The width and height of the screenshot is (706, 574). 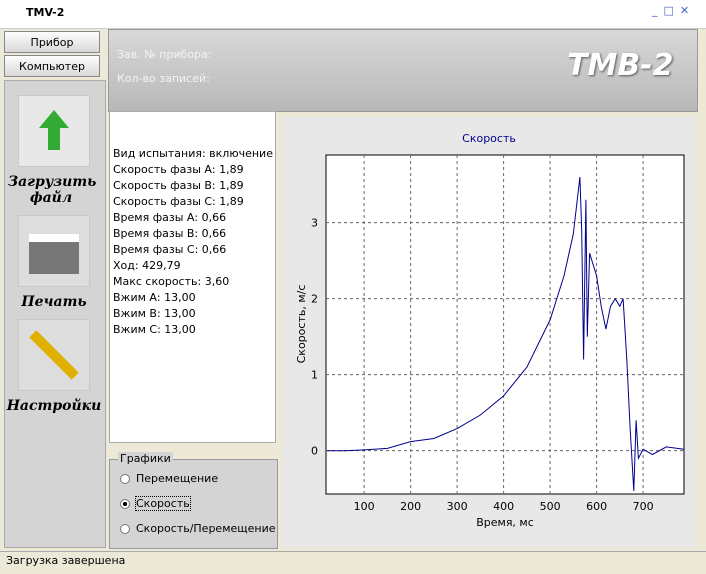 What do you see at coordinates (178, 169) in the screenshot?
I see `info-line: Скорость фазы А: 1,89` at bounding box center [178, 169].